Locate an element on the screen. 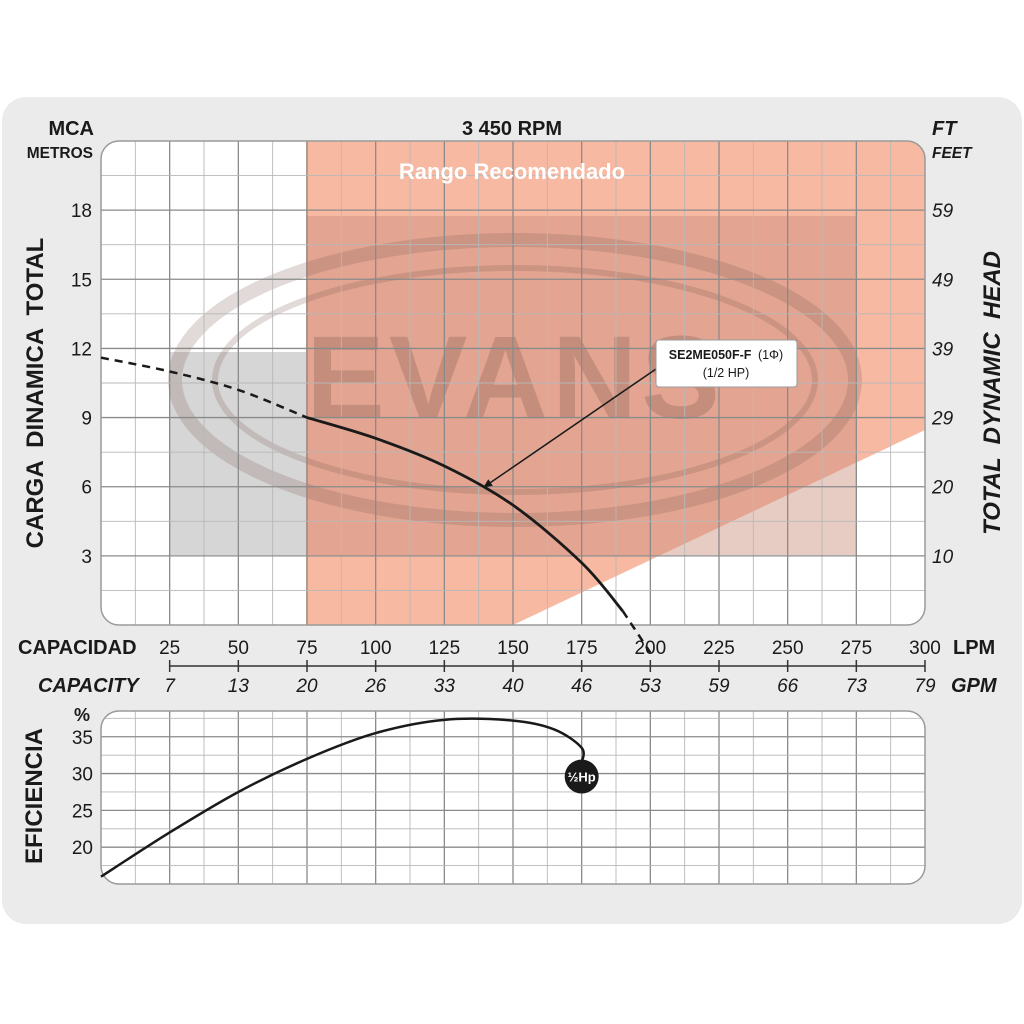 The width and height of the screenshot is (1024, 1024). y-right-tick-label: 10 is located at coordinates (943, 557).